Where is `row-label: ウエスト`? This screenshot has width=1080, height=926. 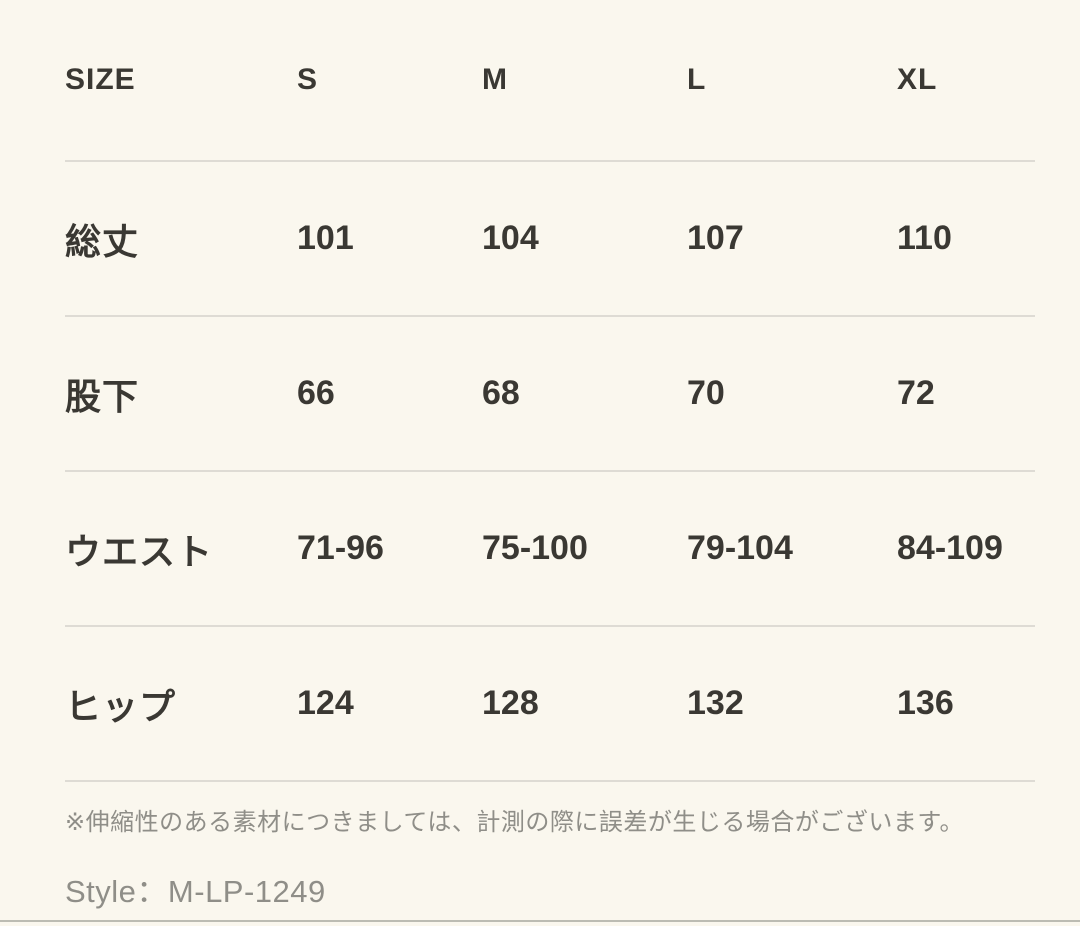
row-label: ウエスト is located at coordinates (139, 551).